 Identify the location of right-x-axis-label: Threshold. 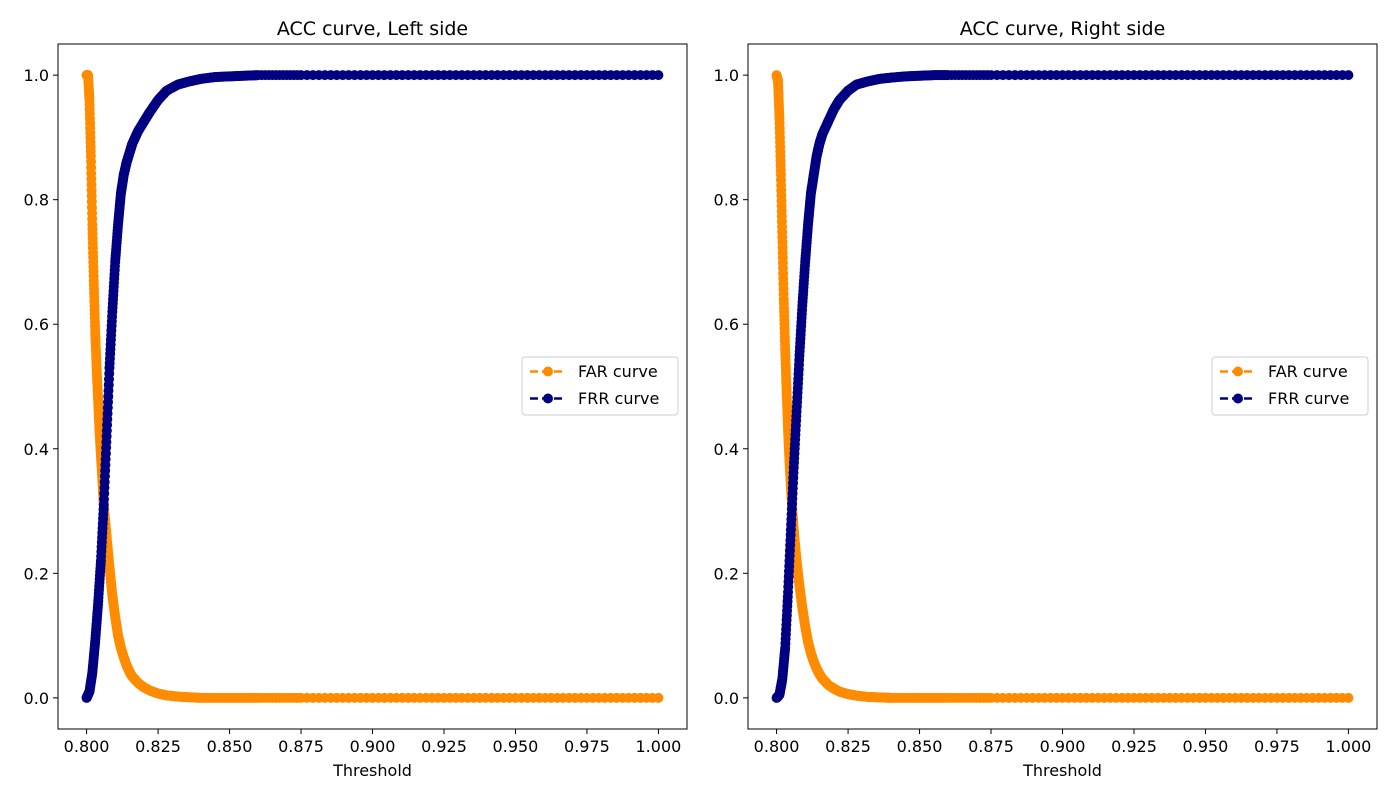
(1062, 770).